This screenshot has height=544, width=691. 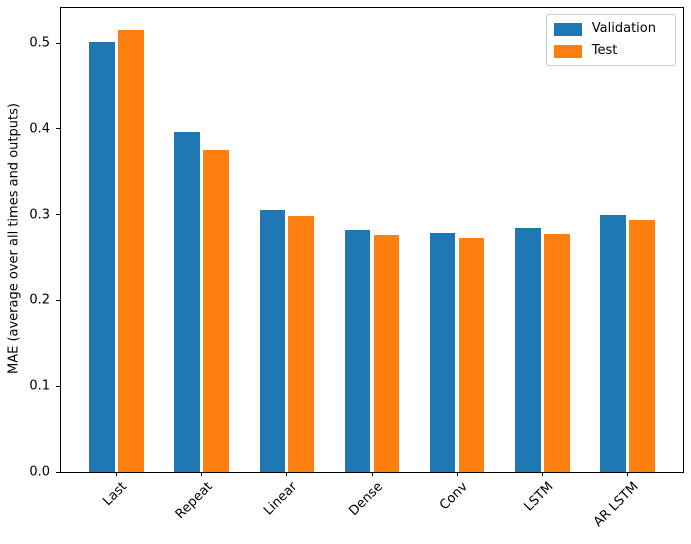 What do you see at coordinates (216, 310) in the screenshot?
I see `bar-test-repeat` at bounding box center [216, 310].